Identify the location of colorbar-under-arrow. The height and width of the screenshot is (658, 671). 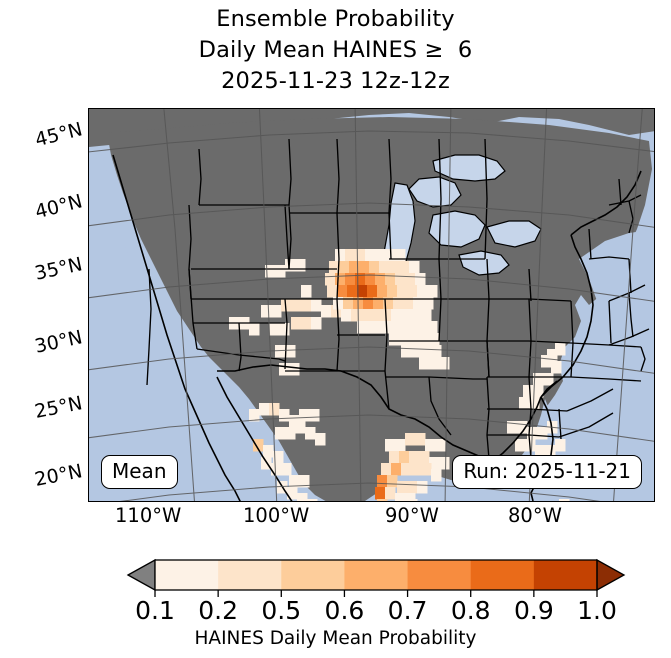
(141, 575).